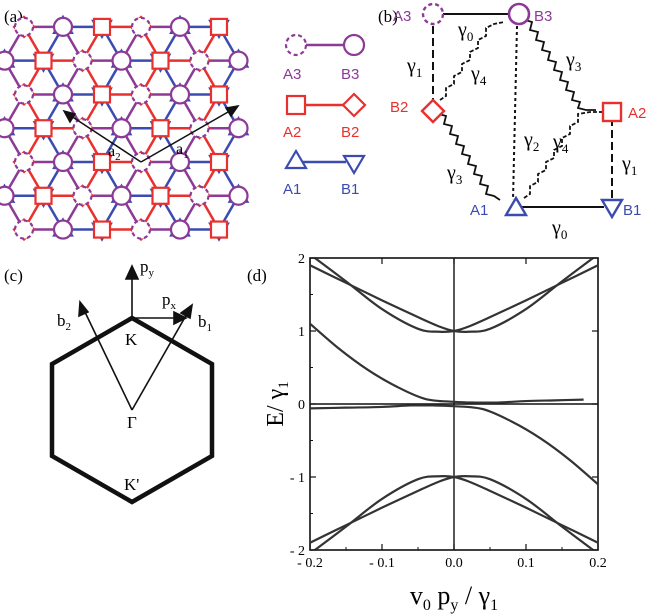  What do you see at coordinates (399, 107) in the screenshot?
I see `site-label-b2: B2` at bounding box center [399, 107].